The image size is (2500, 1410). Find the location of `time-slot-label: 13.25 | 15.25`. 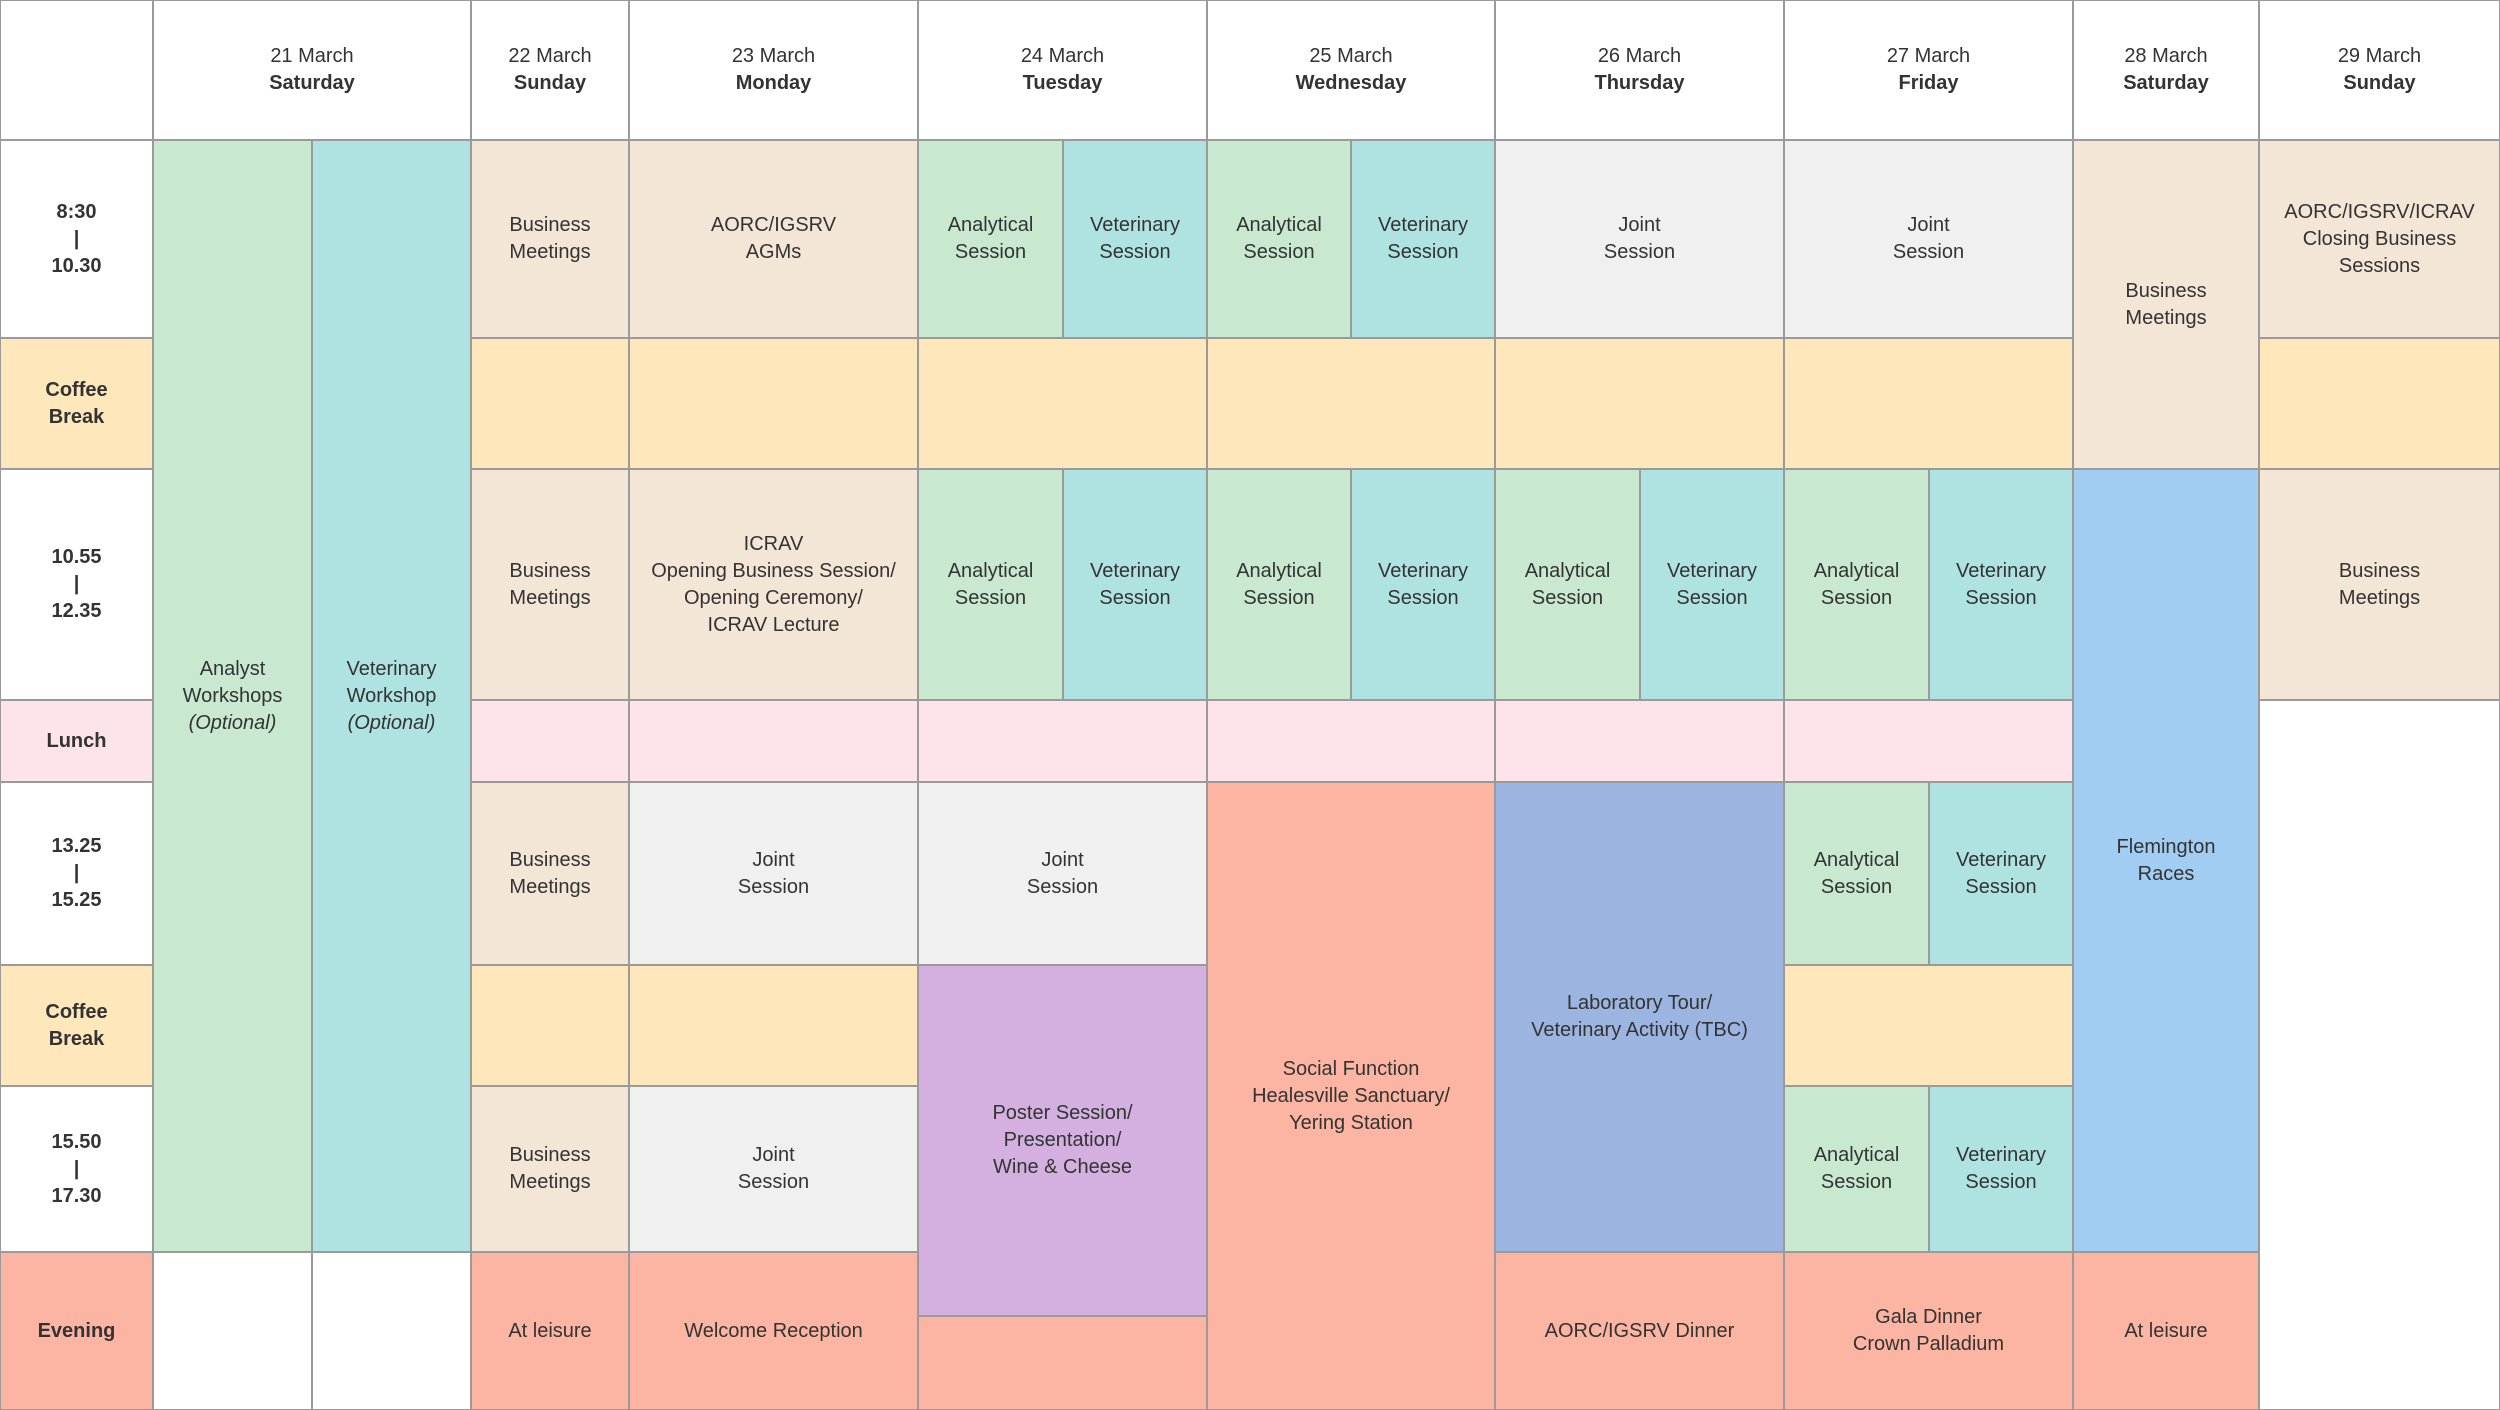

time-slot-label: 13.25 | 15.25 is located at coordinates (76, 873).